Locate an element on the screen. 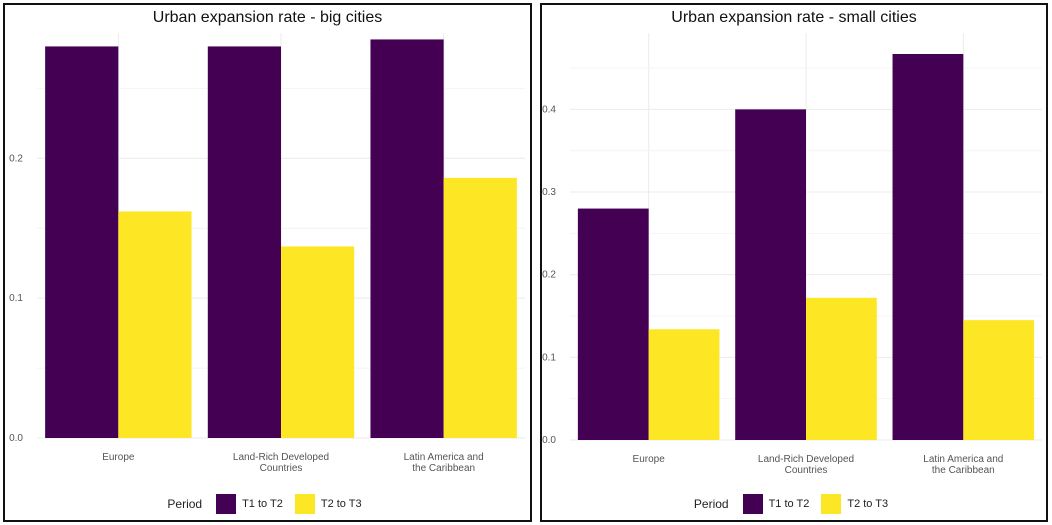  chart-title: Urban expansion rate - small cities is located at coordinates (794, 17).